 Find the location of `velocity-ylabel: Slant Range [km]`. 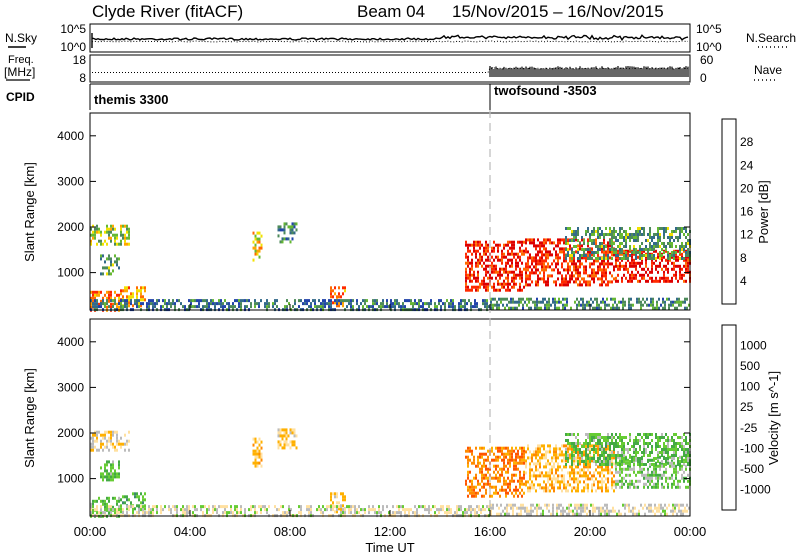

velocity-ylabel: Slant Range [km] is located at coordinates (29, 418).